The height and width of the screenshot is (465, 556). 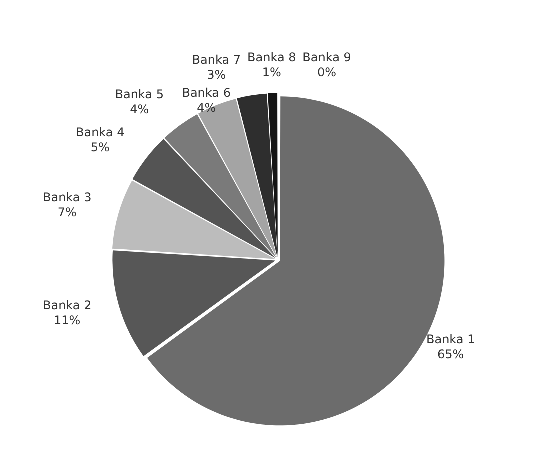 What do you see at coordinates (139, 95) in the screenshot?
I see `slice-label: Banka 5` at bounding box center [139, 95].